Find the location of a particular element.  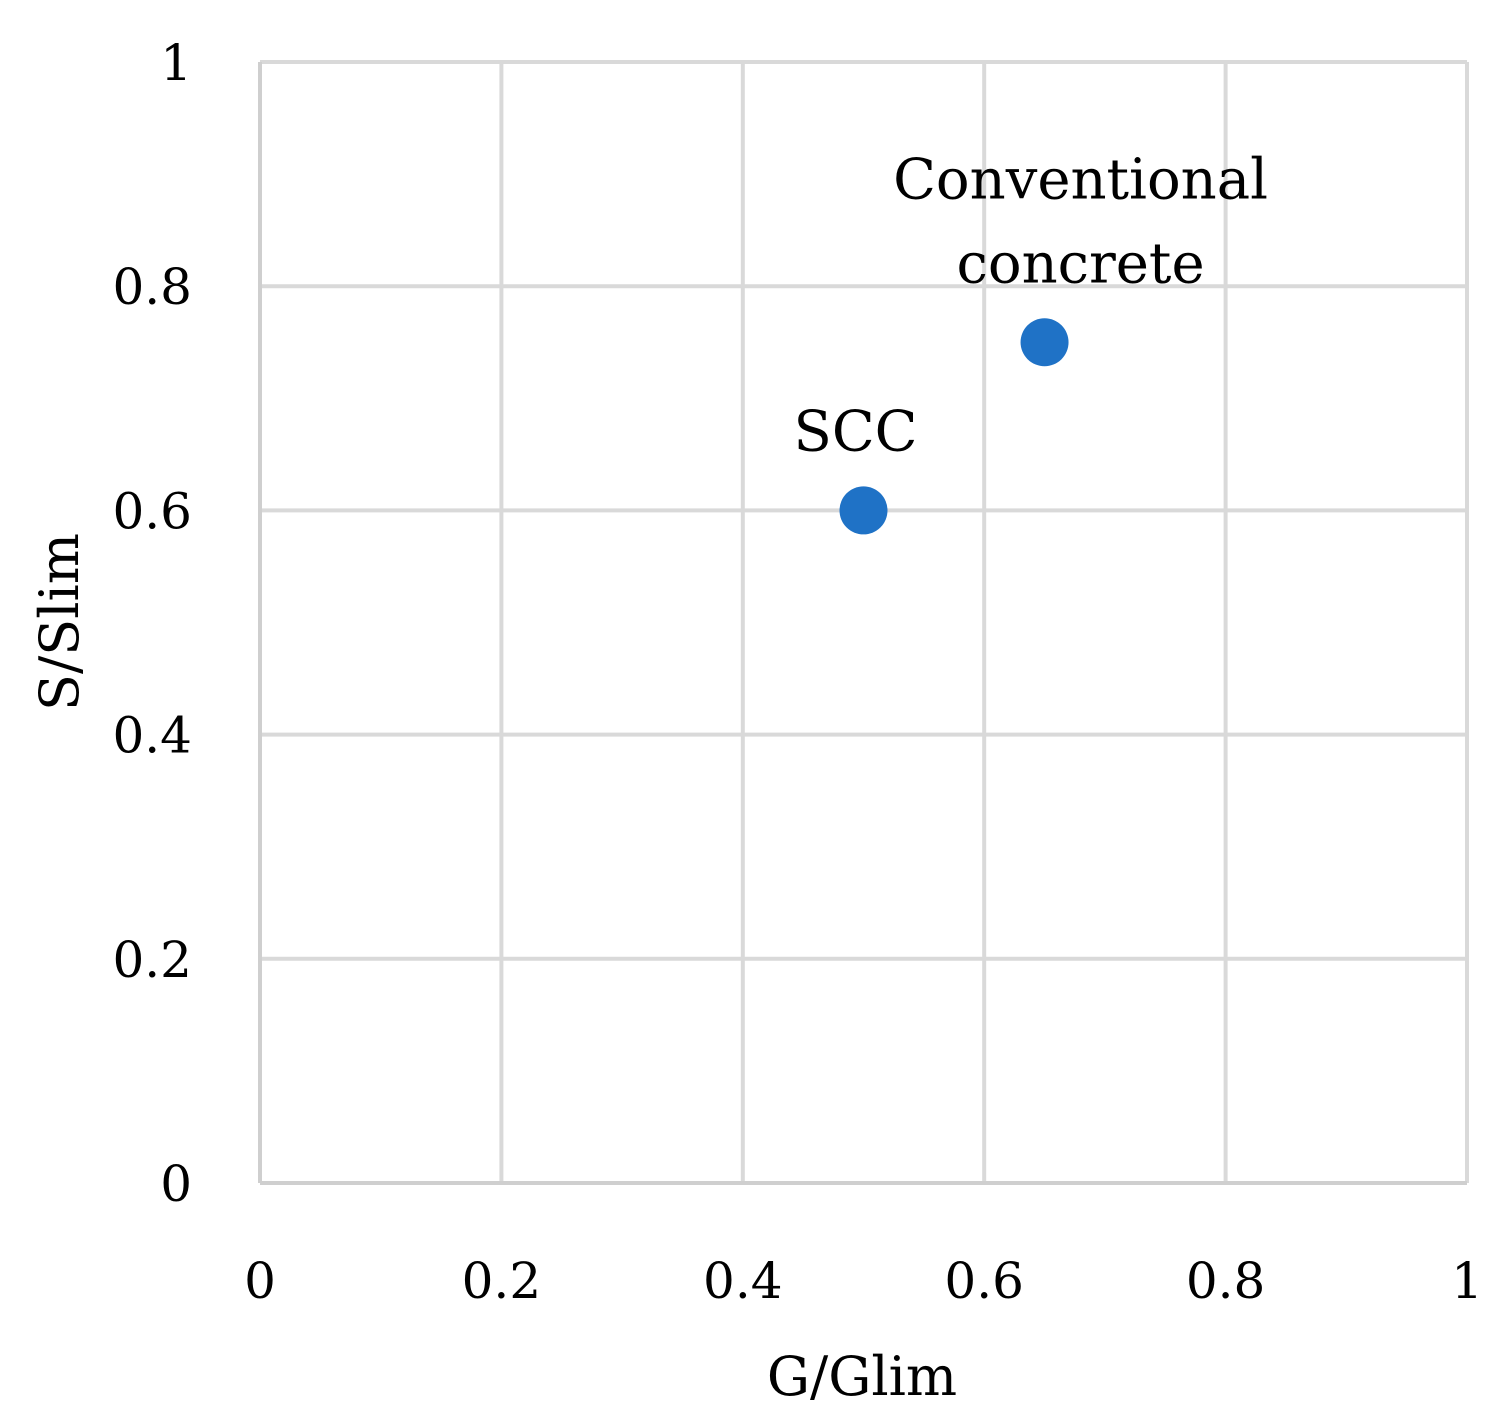

data-point-label: Conventional is located at coordinates (1080, 179).